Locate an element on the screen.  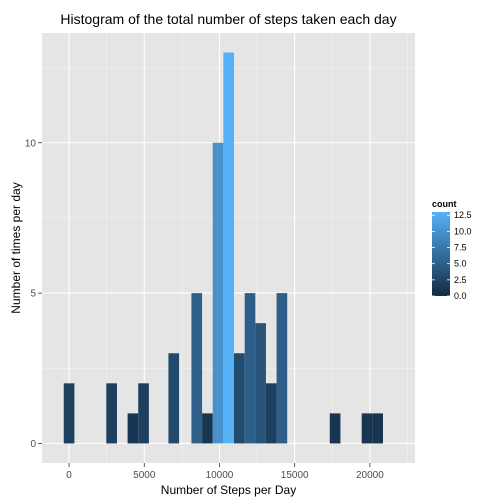
legend-label: 12.5 is located at coordinates (463, 215).